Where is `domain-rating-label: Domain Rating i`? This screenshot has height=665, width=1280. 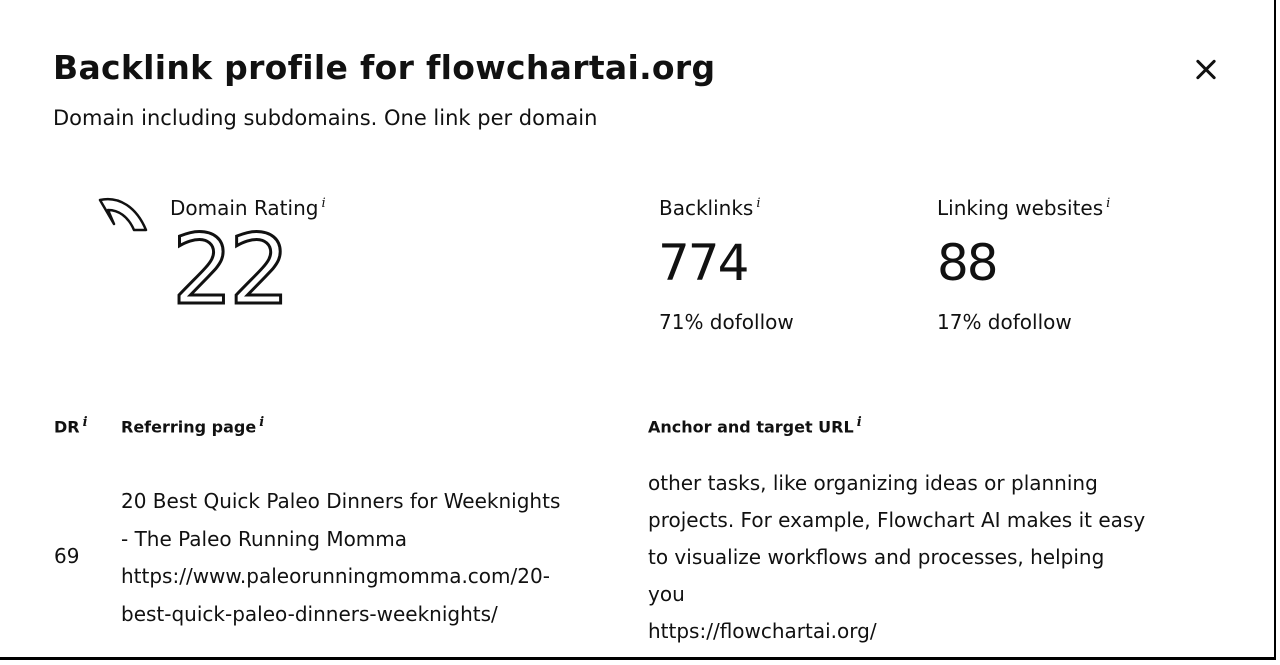
domain-rating-label: Domain Rating i is located at coordinates (248, 208).